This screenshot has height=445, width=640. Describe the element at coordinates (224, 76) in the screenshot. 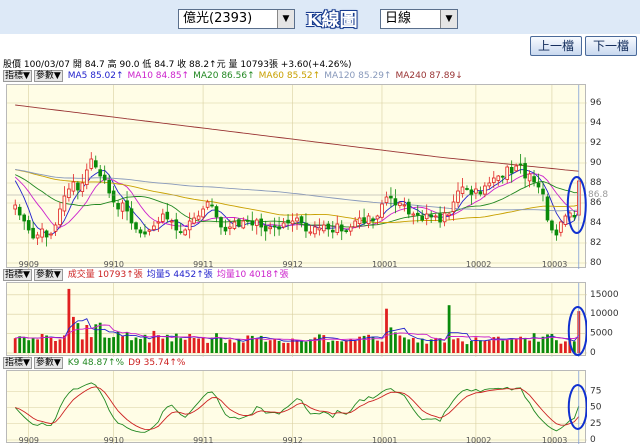

I see `legend-item: MA20 86.56↑` at that location.